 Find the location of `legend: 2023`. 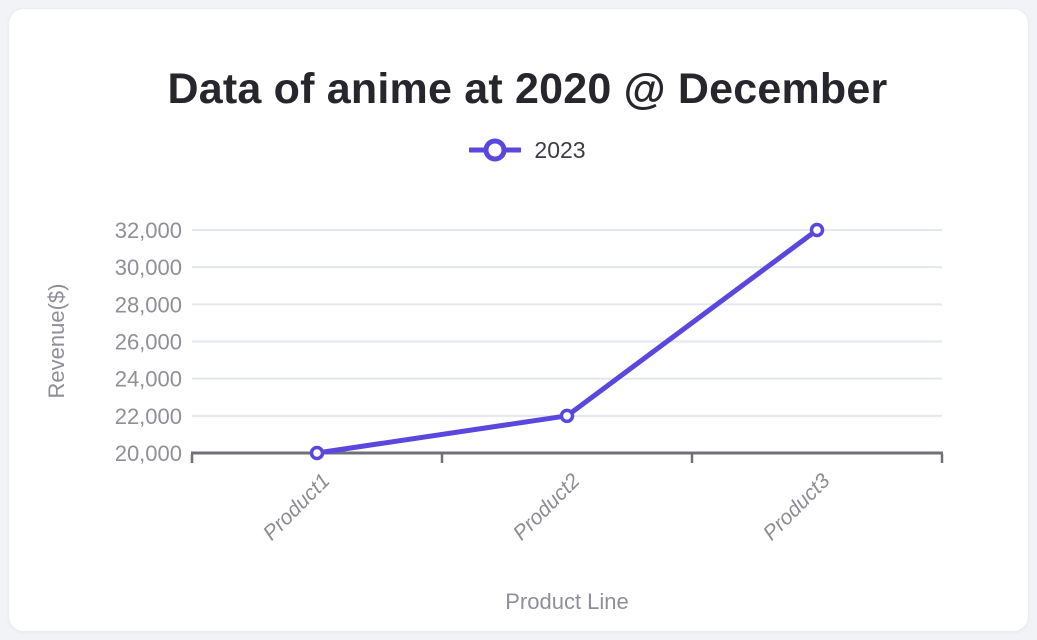

legend: 2023 is located at coordinates (527, 150).